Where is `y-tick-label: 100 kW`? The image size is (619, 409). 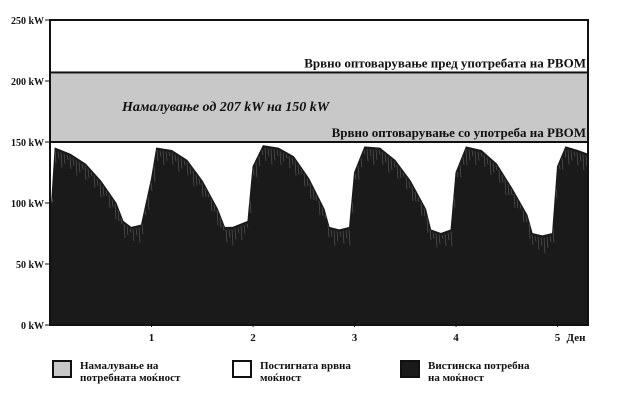 y-tick-label: 100 kW is located at coordinates (27, 204).